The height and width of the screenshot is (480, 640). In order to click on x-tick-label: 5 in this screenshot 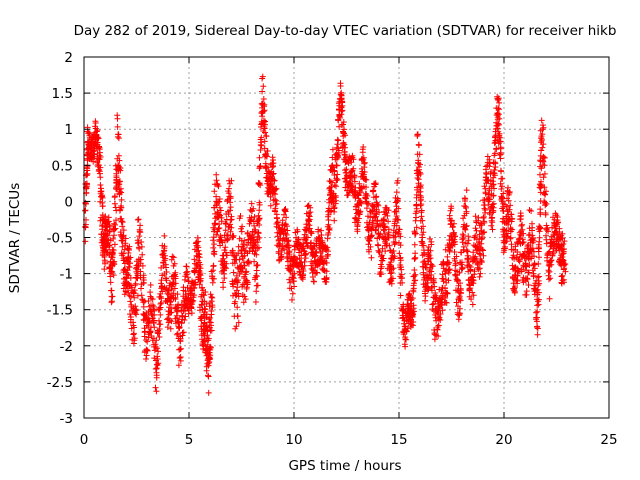, I will do `click(189, 440)`.